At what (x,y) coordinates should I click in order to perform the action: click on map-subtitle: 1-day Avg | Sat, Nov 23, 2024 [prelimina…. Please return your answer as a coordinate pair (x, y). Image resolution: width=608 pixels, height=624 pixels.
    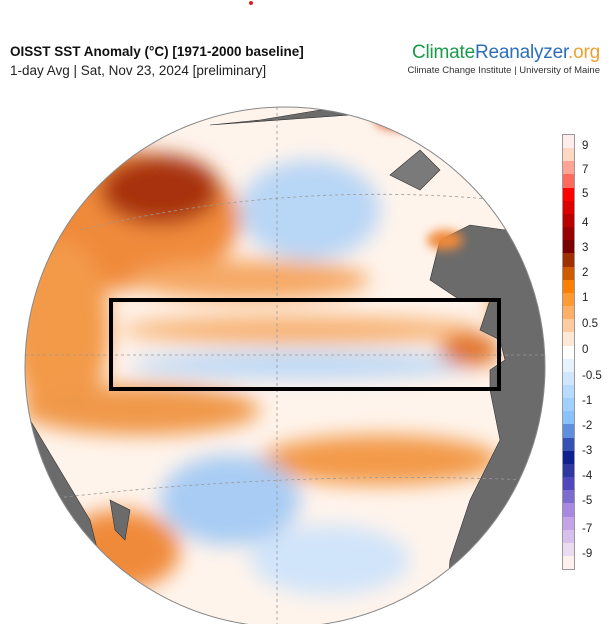
    Looking at the image, I should click on (138, 70).